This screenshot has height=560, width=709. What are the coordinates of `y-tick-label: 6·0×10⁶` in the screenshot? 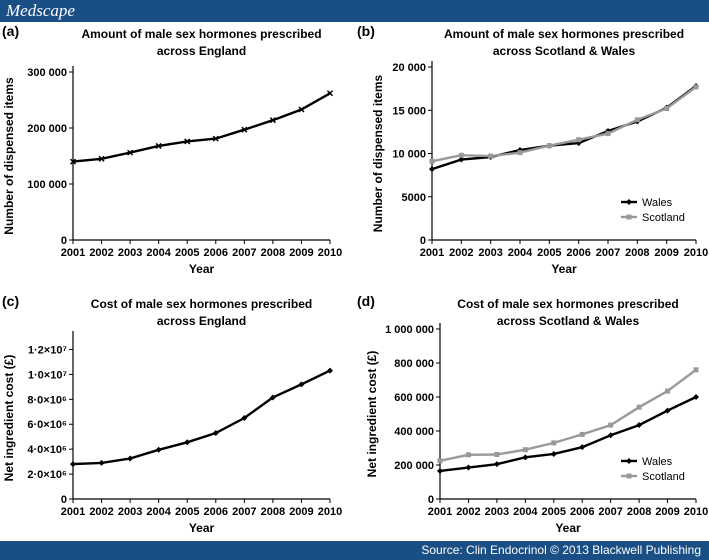 It's located at (47, 425).